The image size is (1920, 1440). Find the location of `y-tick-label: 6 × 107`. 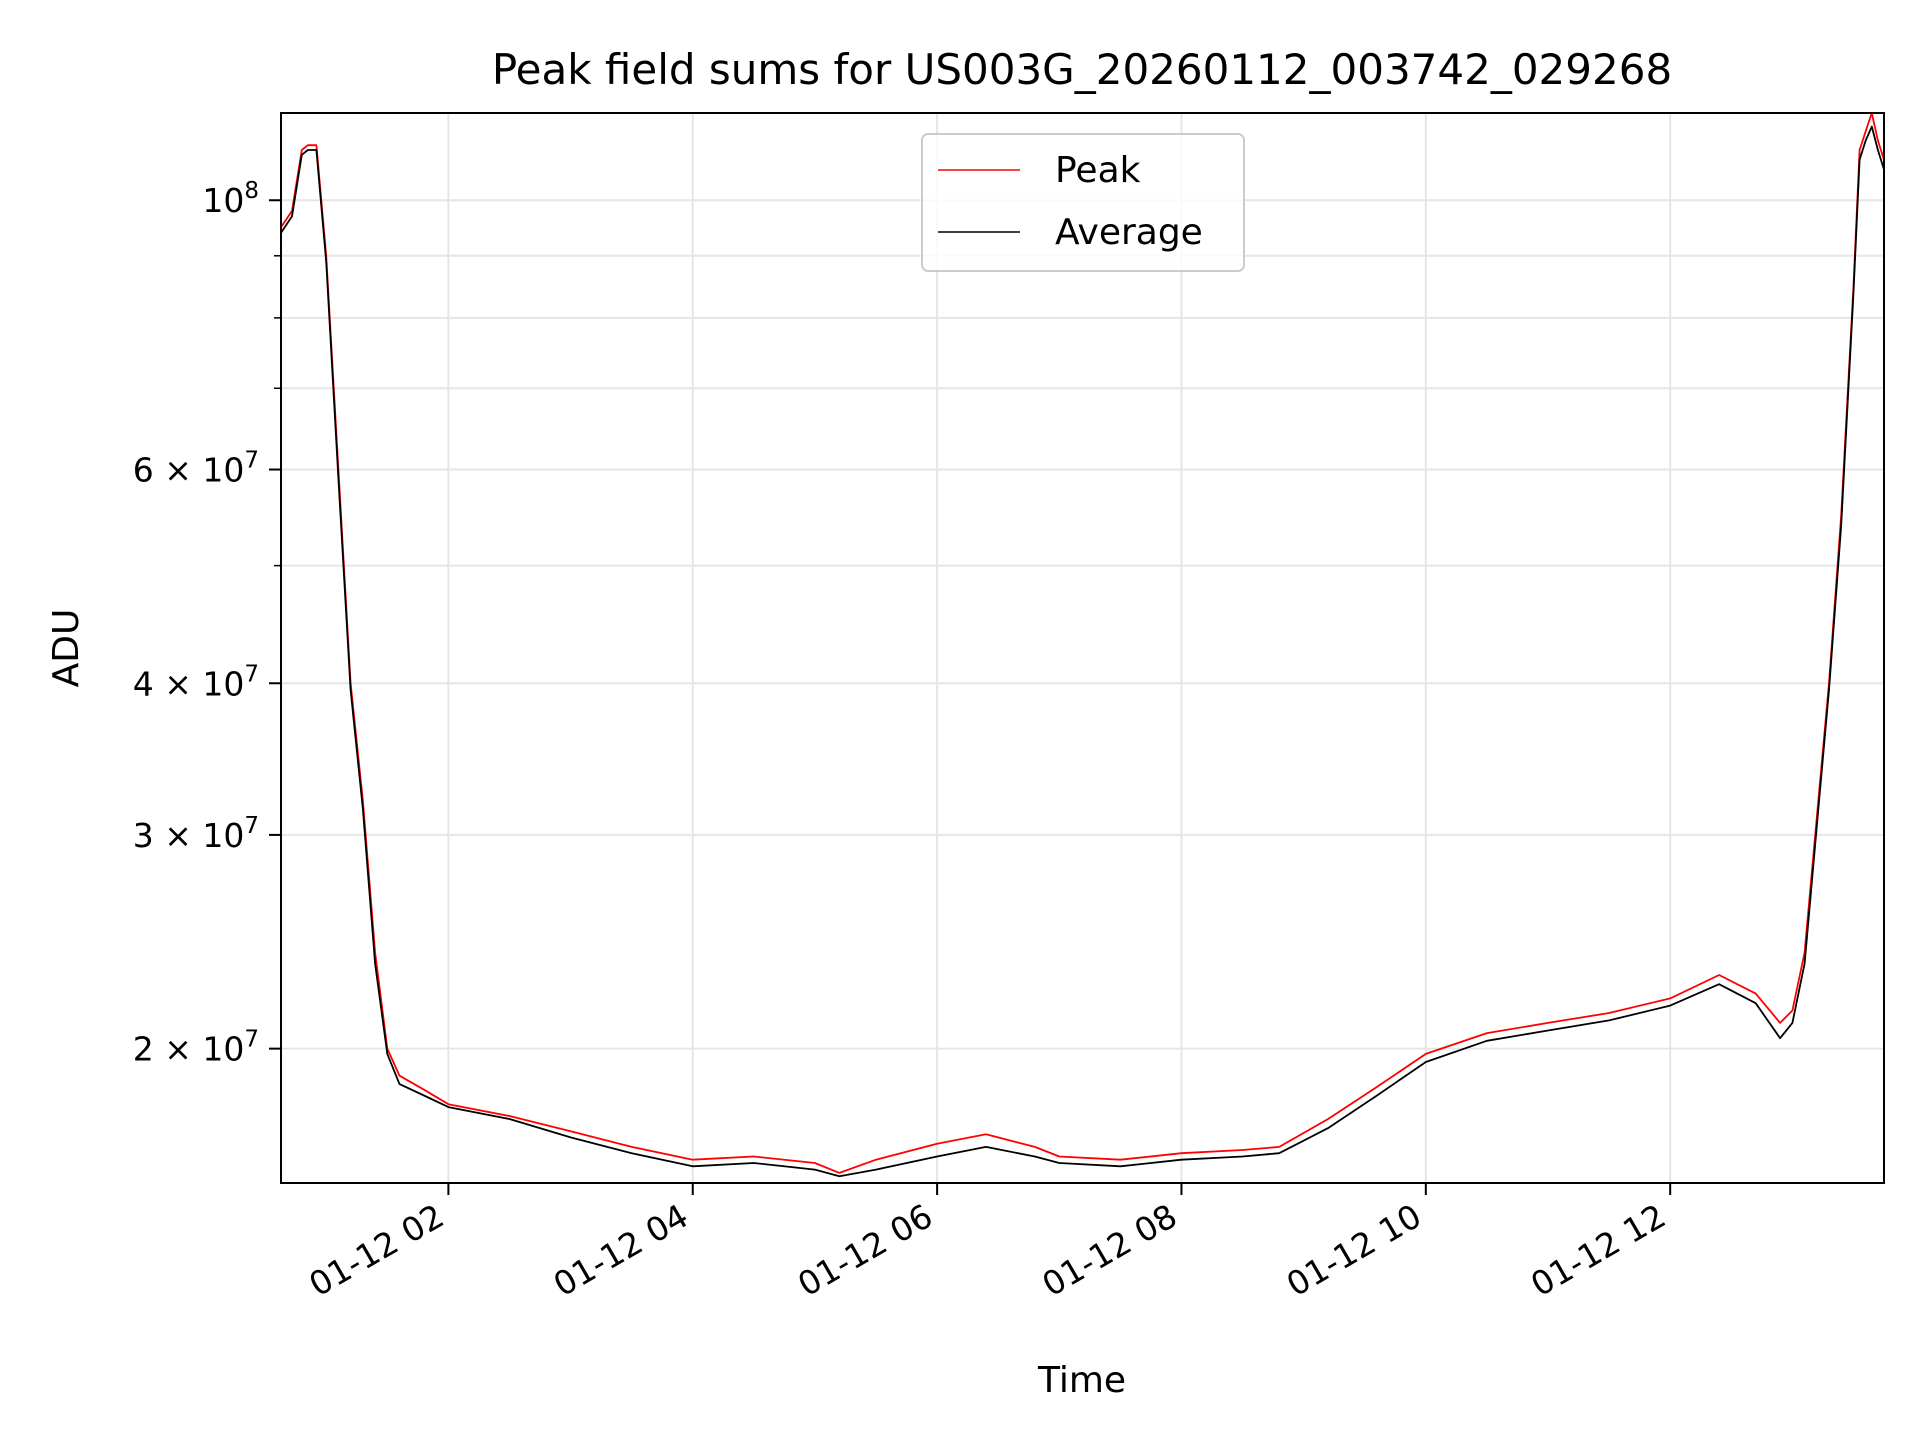

y-tick-label: 6 × 107 is located at coordinates (196, 469).